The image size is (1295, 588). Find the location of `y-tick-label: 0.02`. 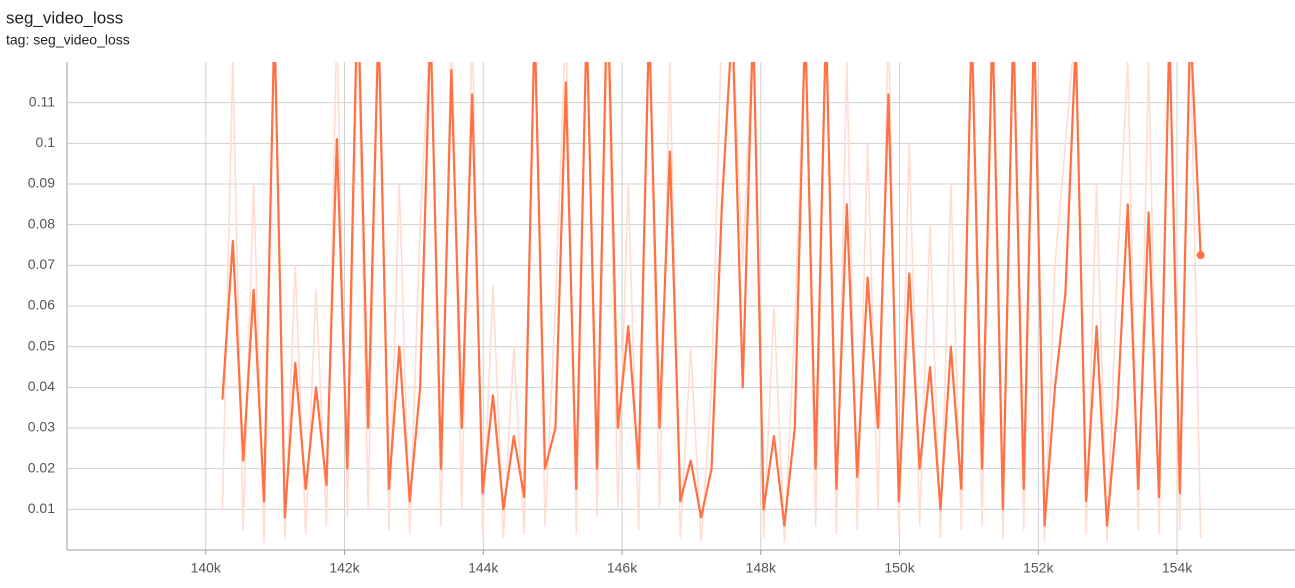

y-tick-label: 0.02 is located at coordinates (41, 467).